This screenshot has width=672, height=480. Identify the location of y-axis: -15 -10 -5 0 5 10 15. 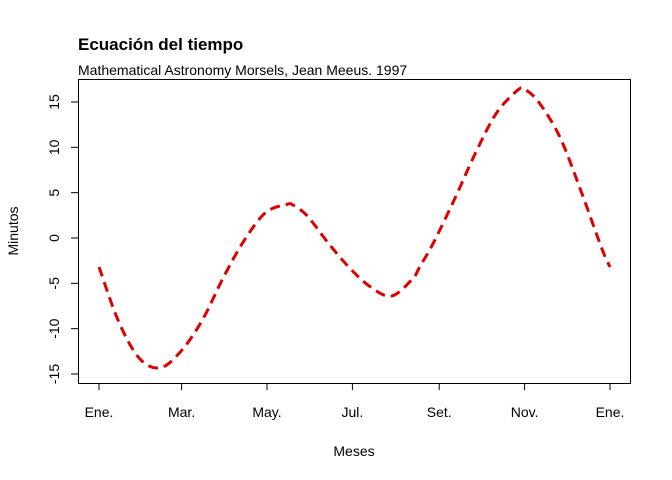
(62, 239).